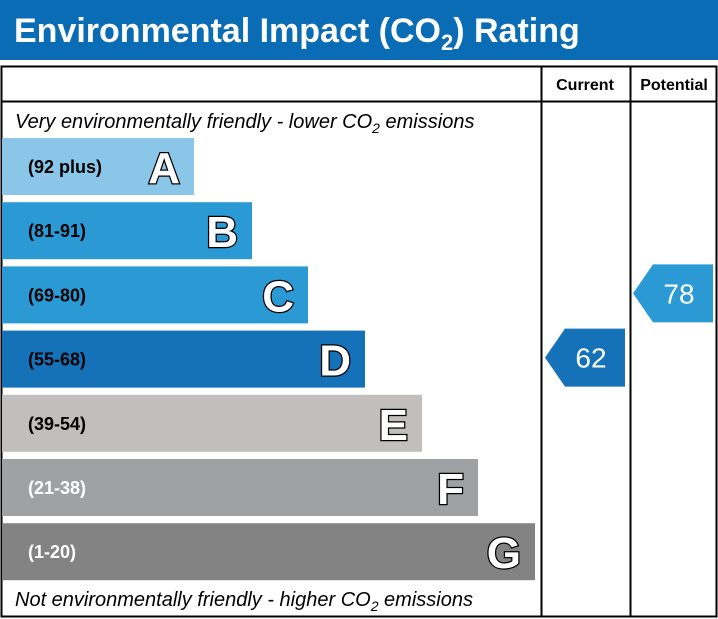 The height and width of the screenshot is (619, 718). I want to click on rating-value: 78, so click(678, 293).